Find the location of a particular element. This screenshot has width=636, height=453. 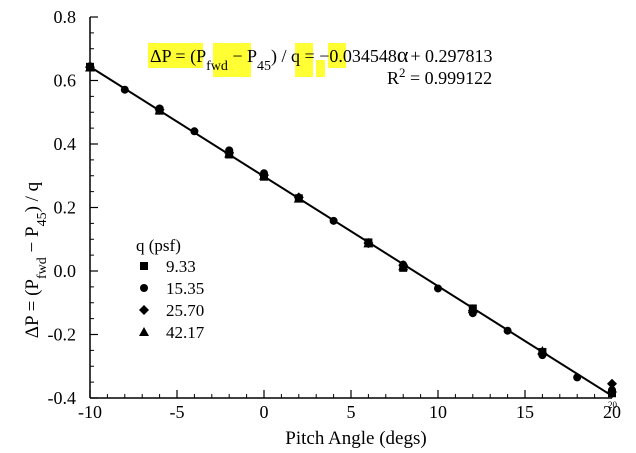

x-tick-label: 0 is located at coordinates (264, 412).